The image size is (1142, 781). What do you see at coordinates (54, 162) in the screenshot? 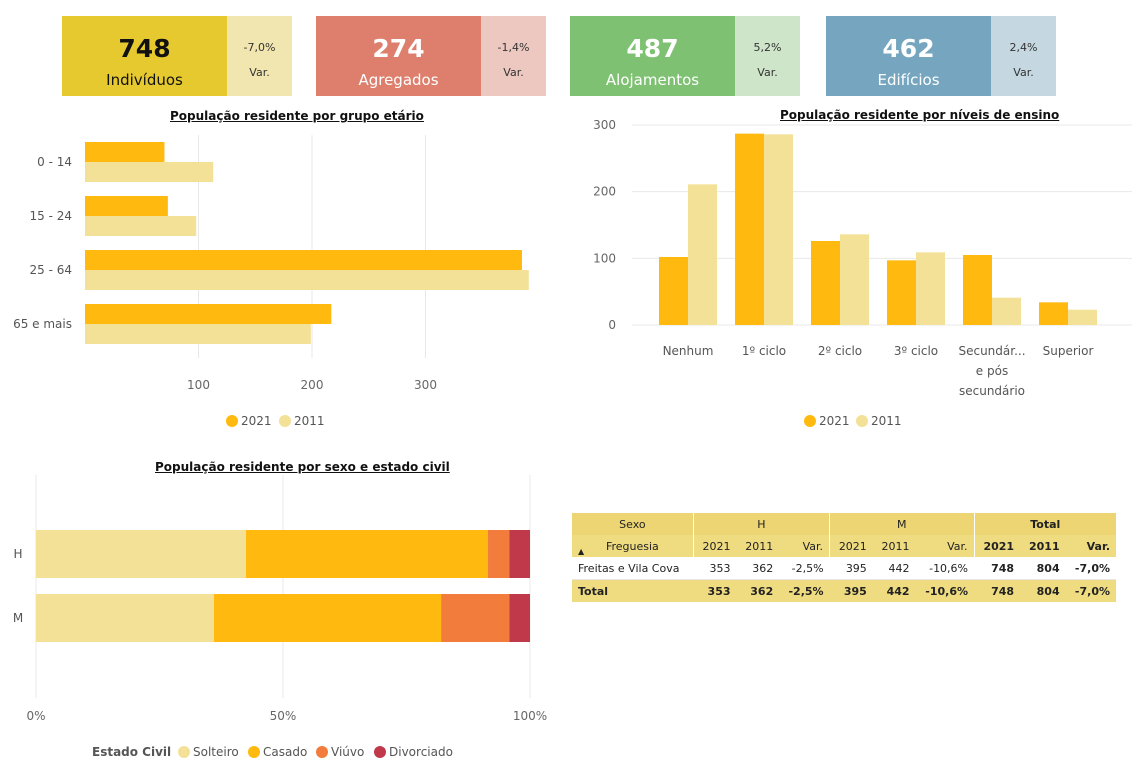
I see `category-label: 0 - 14` at bounding box center [54, 162].